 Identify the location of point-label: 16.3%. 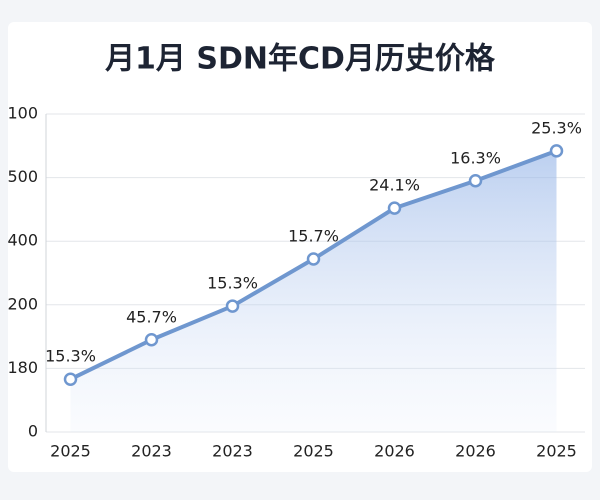
(475, 157).